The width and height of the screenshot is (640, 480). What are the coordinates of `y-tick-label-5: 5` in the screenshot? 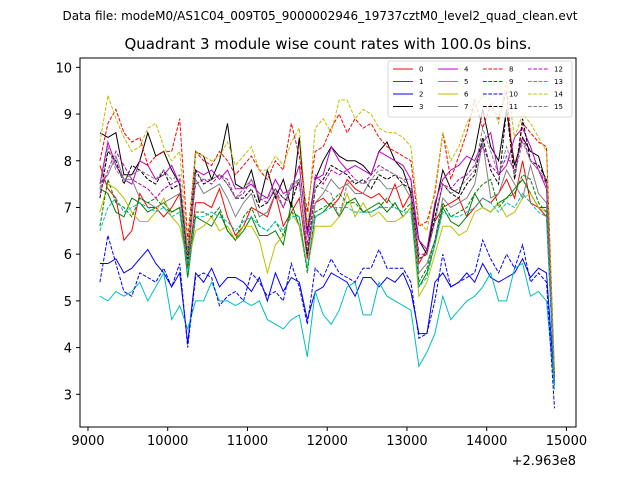 It's located at (68, 302).